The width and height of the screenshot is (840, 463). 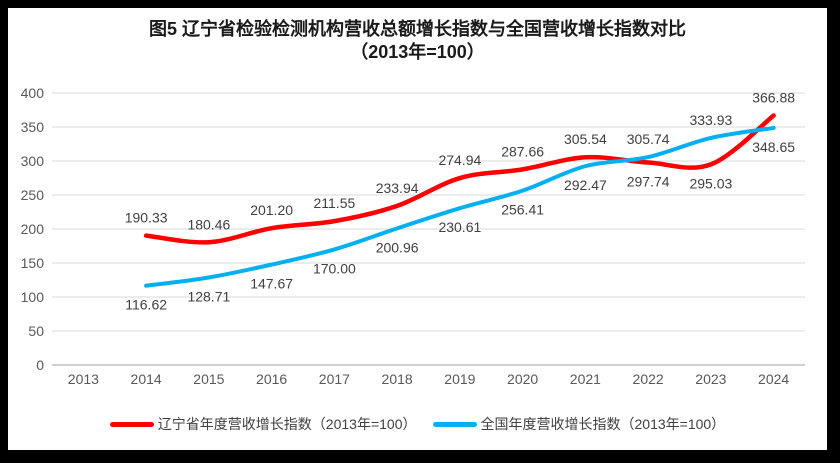 What do you see at coordinates (40, 365) in the screenshot?
I see `y-tick-label: 0` at bounding box center [40, 365].